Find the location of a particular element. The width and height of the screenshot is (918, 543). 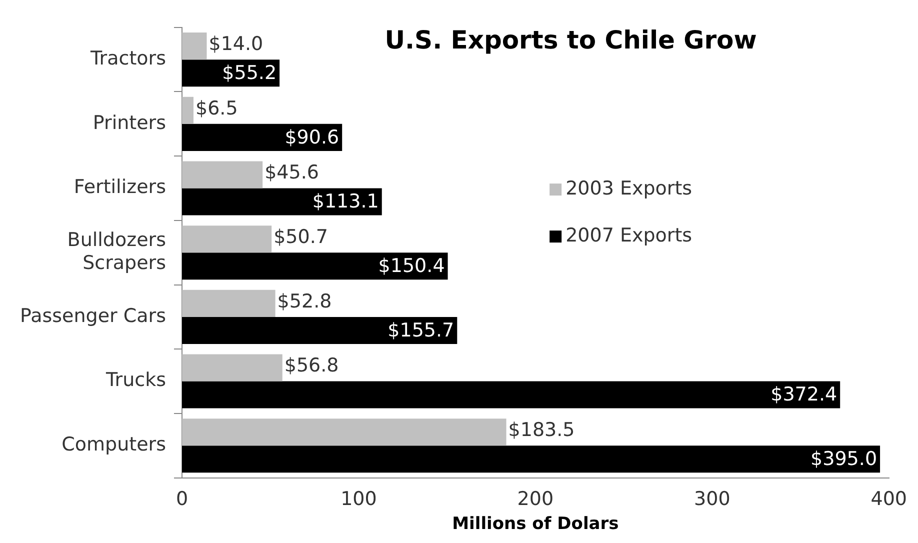

data-label: $45.6 is located at coordinates (291, 173).